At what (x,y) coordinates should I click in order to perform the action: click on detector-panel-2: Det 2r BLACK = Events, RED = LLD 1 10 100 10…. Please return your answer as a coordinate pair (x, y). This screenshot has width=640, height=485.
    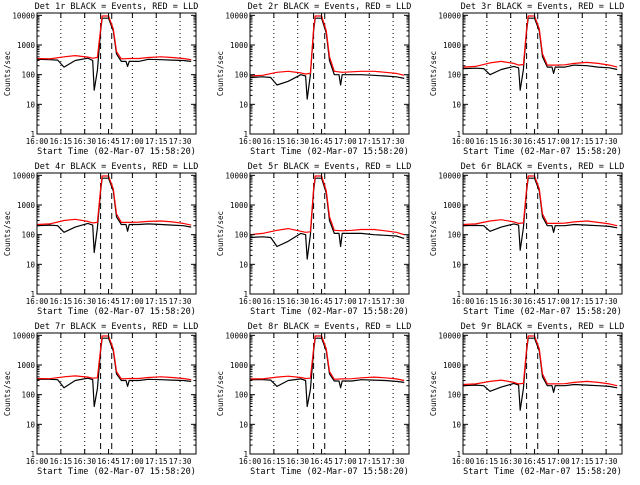
    Looking at the image, I should click on (313, 79).